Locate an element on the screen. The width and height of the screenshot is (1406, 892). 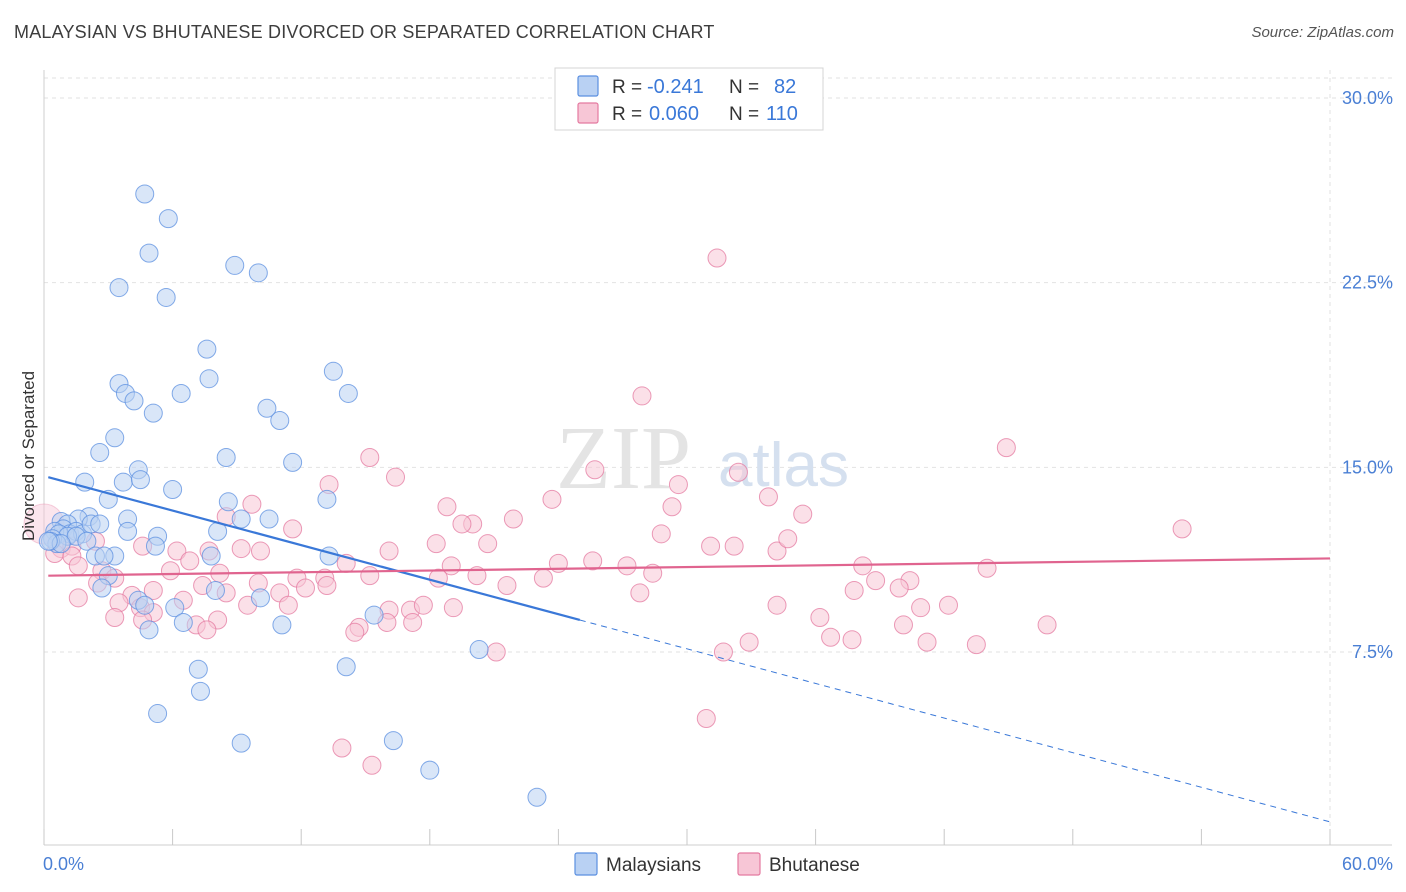
y-tick-label: 7.5% is located at coordinates (1372, 652).